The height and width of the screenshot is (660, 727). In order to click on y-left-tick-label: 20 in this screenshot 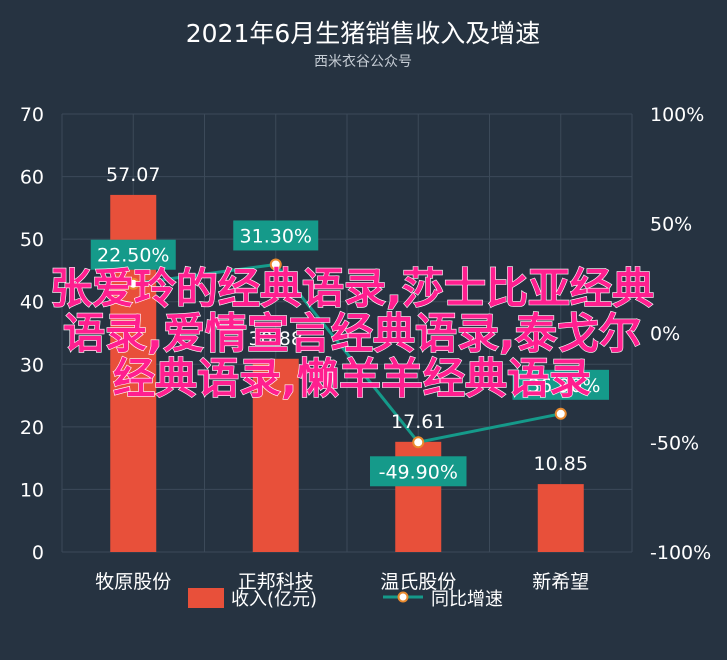, I will do `click(32, 428)`.